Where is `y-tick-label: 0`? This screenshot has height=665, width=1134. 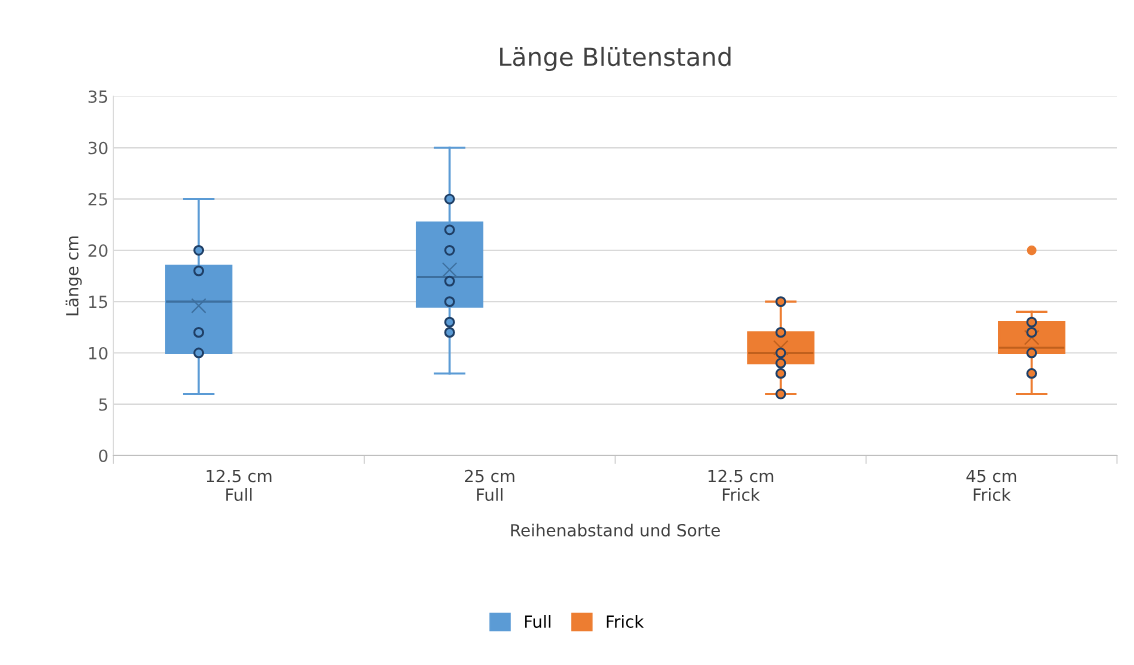
y-tick-label: 0 is located at coordinates (103, 456).